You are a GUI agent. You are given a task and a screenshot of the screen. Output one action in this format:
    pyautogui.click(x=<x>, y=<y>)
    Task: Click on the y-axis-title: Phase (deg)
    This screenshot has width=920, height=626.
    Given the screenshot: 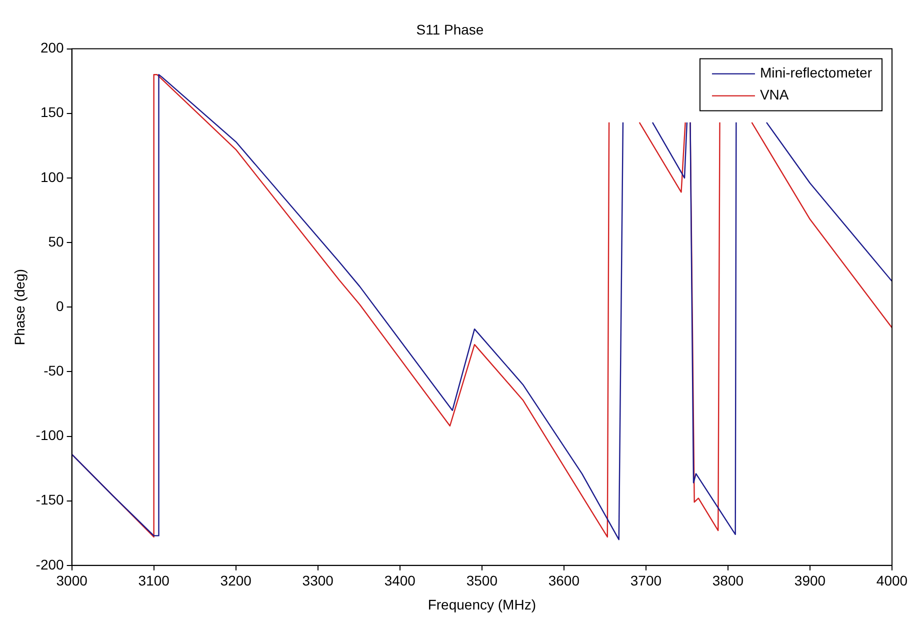 What is the action you would take?
    pyautogui.click(x=19, y=307)
    